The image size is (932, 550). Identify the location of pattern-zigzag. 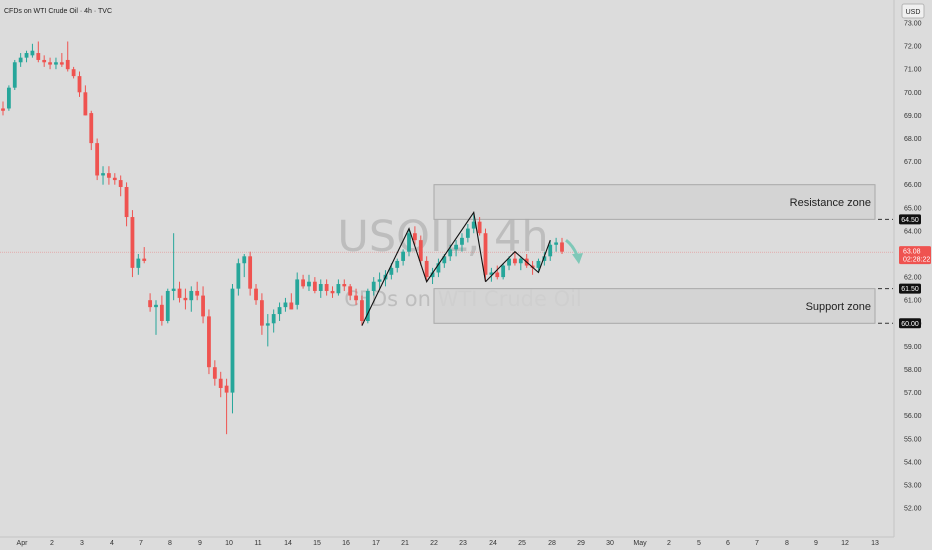
(424, 268).